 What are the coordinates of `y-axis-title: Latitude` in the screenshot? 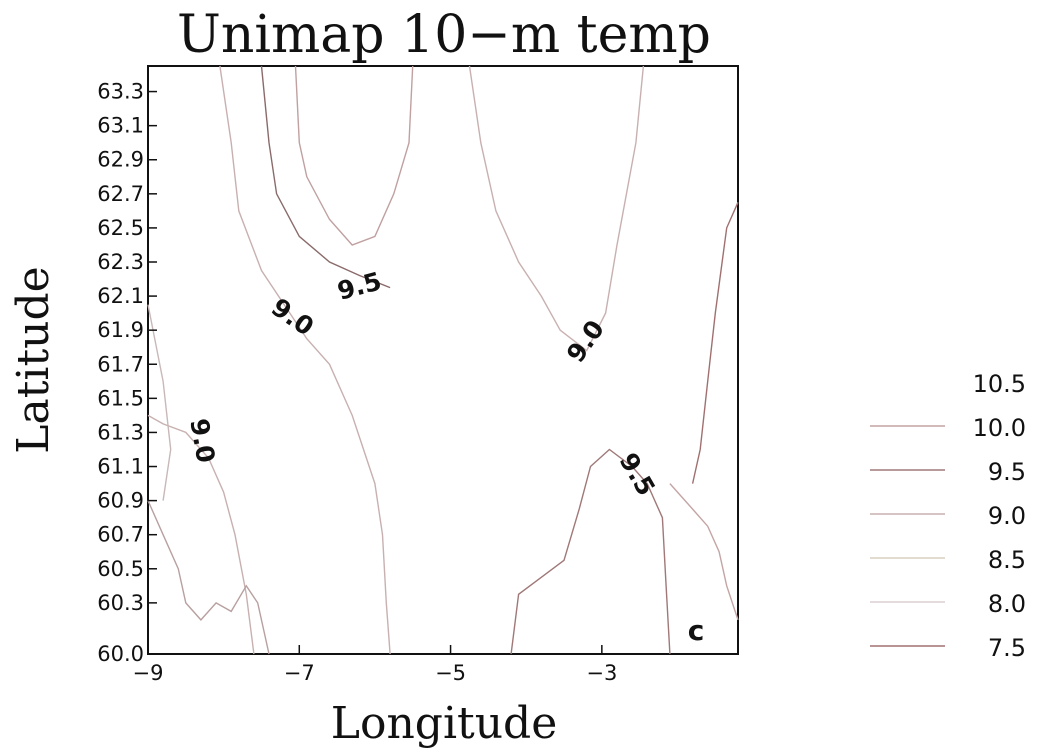 It's located at (33, 359).